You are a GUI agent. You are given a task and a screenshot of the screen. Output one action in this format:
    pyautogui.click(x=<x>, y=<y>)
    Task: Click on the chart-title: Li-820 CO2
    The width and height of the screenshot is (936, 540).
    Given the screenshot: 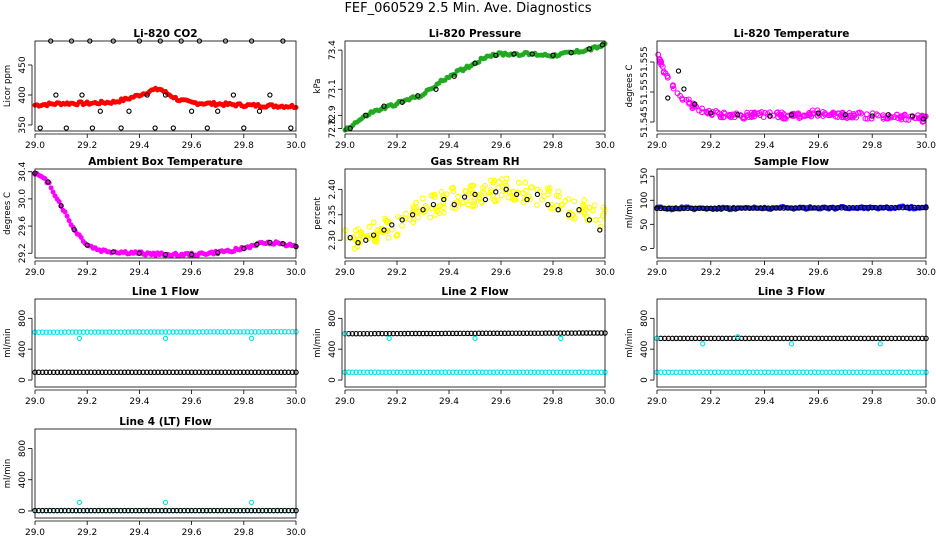 What is the action you would take?
    pyautogui.click(x=165, y=34)
    